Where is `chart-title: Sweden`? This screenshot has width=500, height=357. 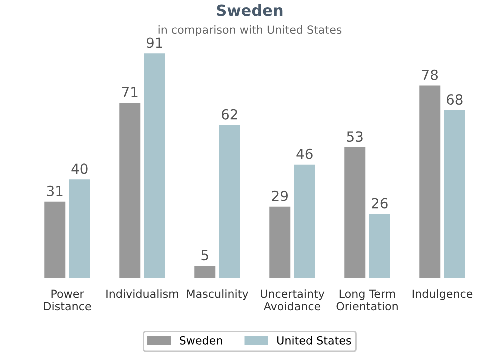 chart-title: Sweden is located at coordinates (250, 10).